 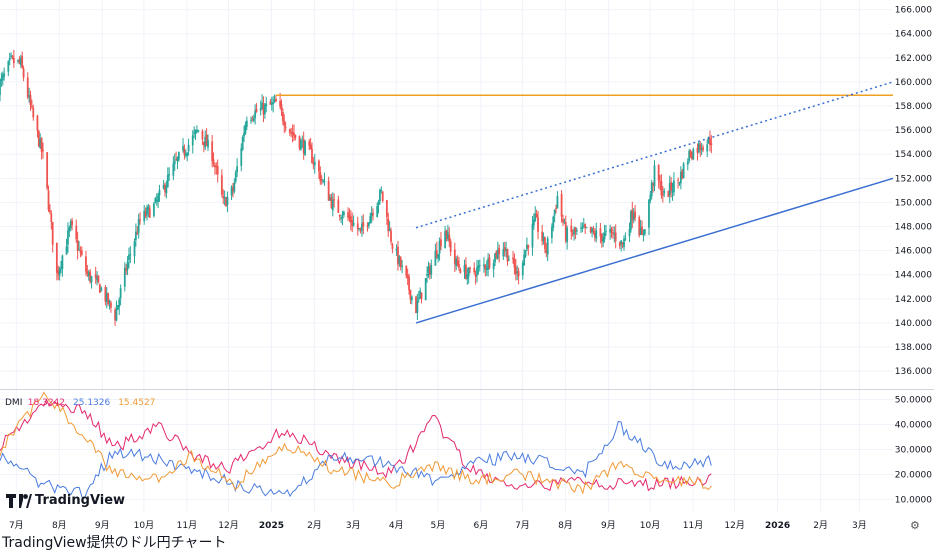 What do you see at coordinates (65, 500) in the screenshot?
I see `tradingview-logo: TradingView` at bounding box center [65, 500].